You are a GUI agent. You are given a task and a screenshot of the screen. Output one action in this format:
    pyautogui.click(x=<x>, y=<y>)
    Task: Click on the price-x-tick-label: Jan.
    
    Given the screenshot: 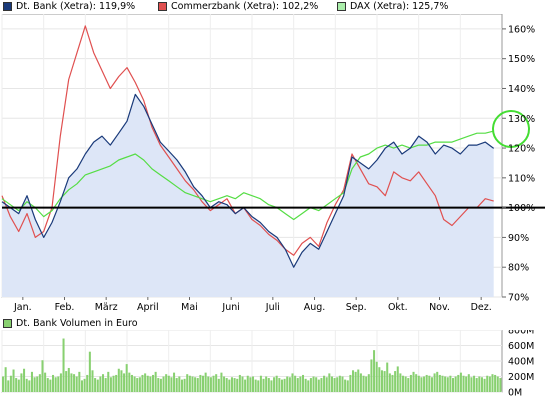 What is the action you would take?
    pyautogui.click(x=22, y=307)
    